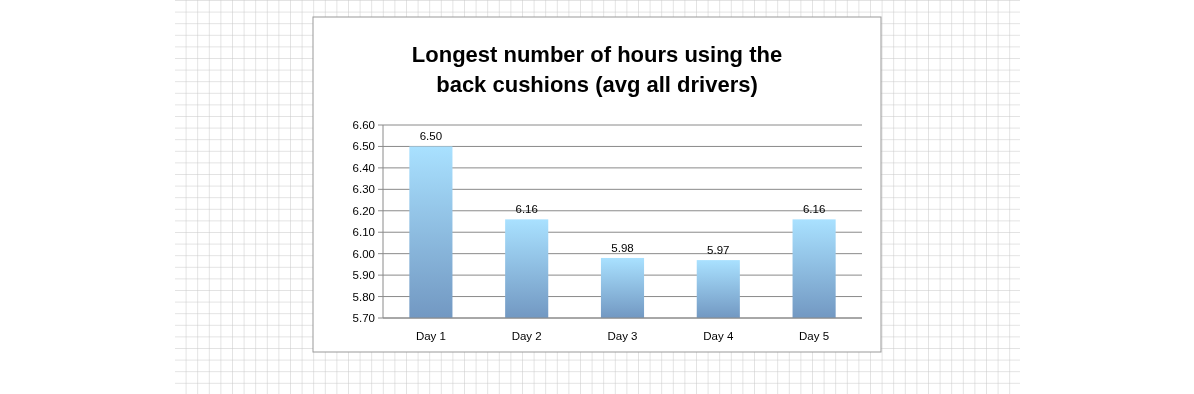 The width and height of the screenshot is (1194, 394). I want to click on y-tick-label: 6.60, so click(363, 125).